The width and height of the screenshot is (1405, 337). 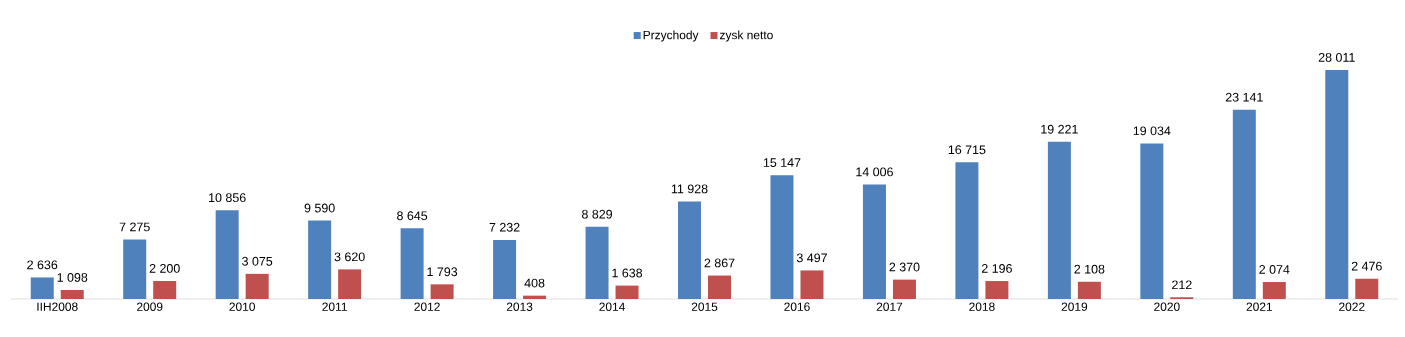 I want to click on data-label: 2 476, so click(x=1366, y=266).